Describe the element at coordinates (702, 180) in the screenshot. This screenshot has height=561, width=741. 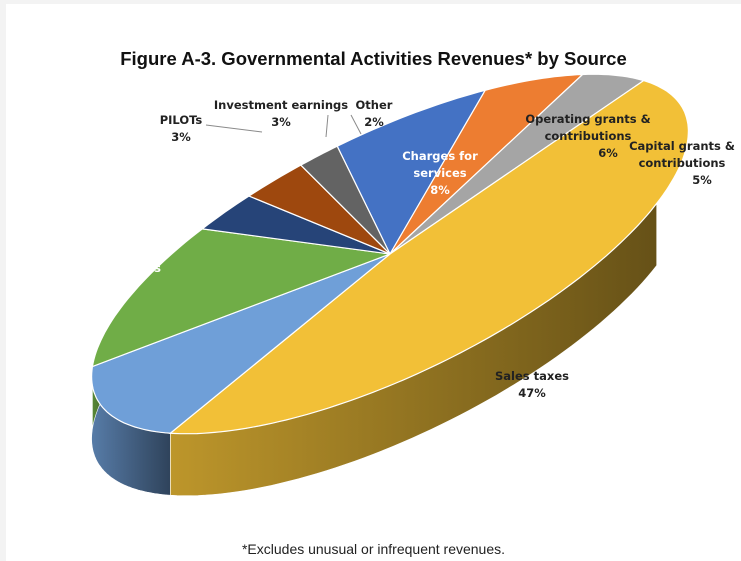
I see `value-label-capital-grants-contributions: 5%` at that location.